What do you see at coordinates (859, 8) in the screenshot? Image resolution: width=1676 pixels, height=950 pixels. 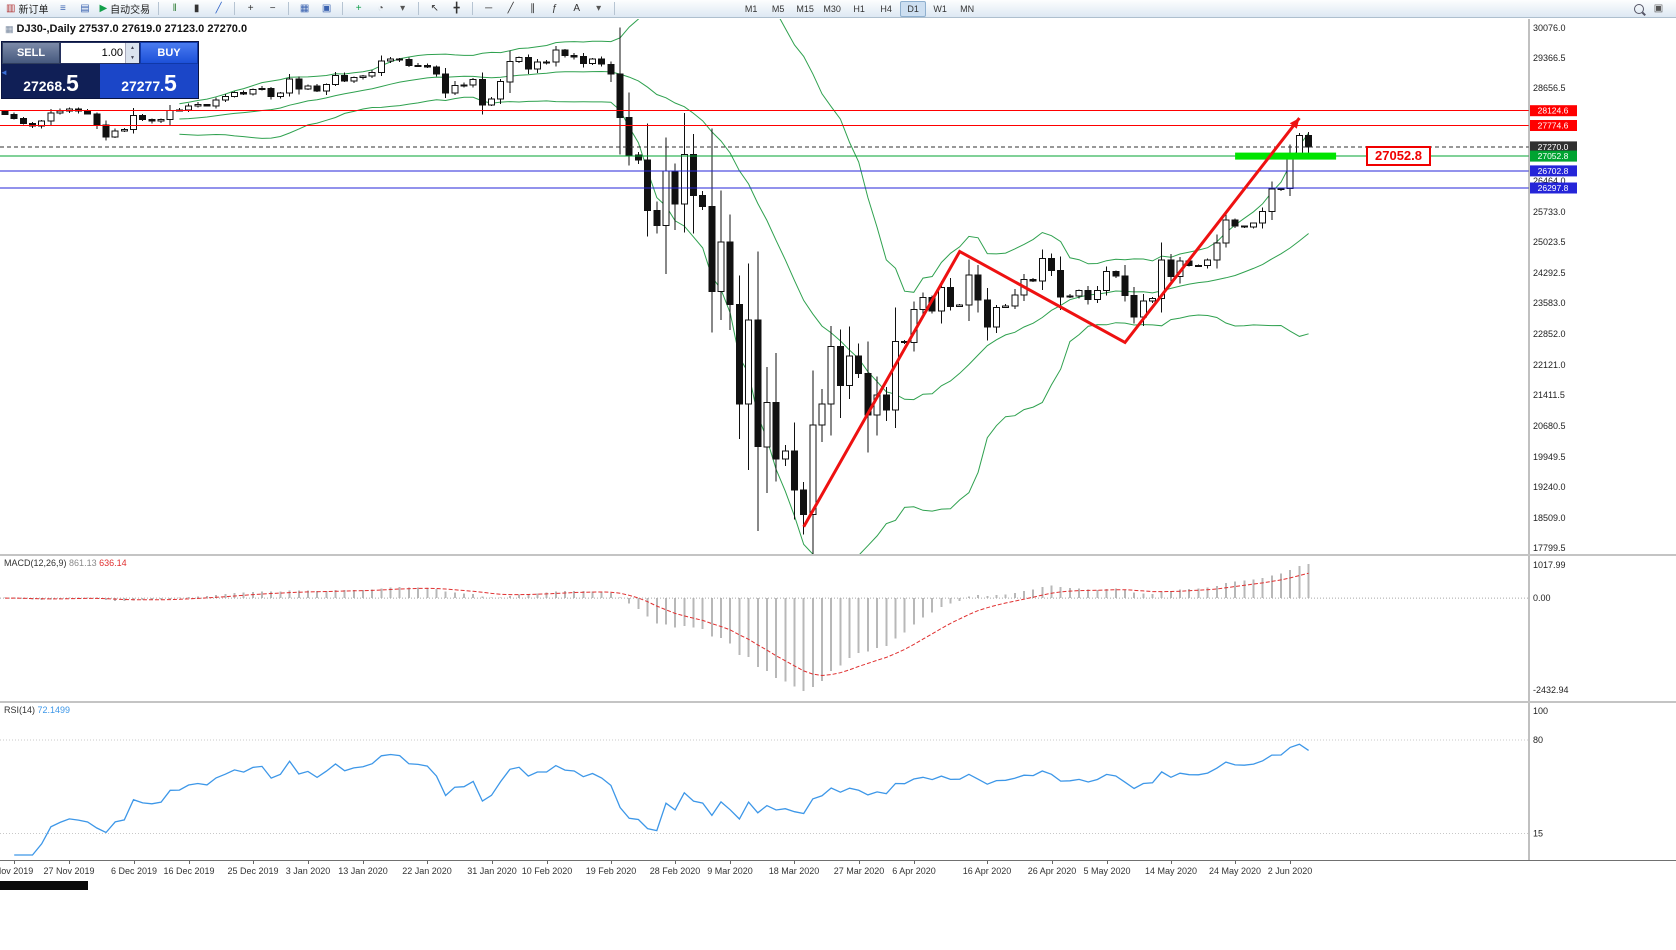 I see `timeframe-button-H1: H1` at bounding box center [859, 8].